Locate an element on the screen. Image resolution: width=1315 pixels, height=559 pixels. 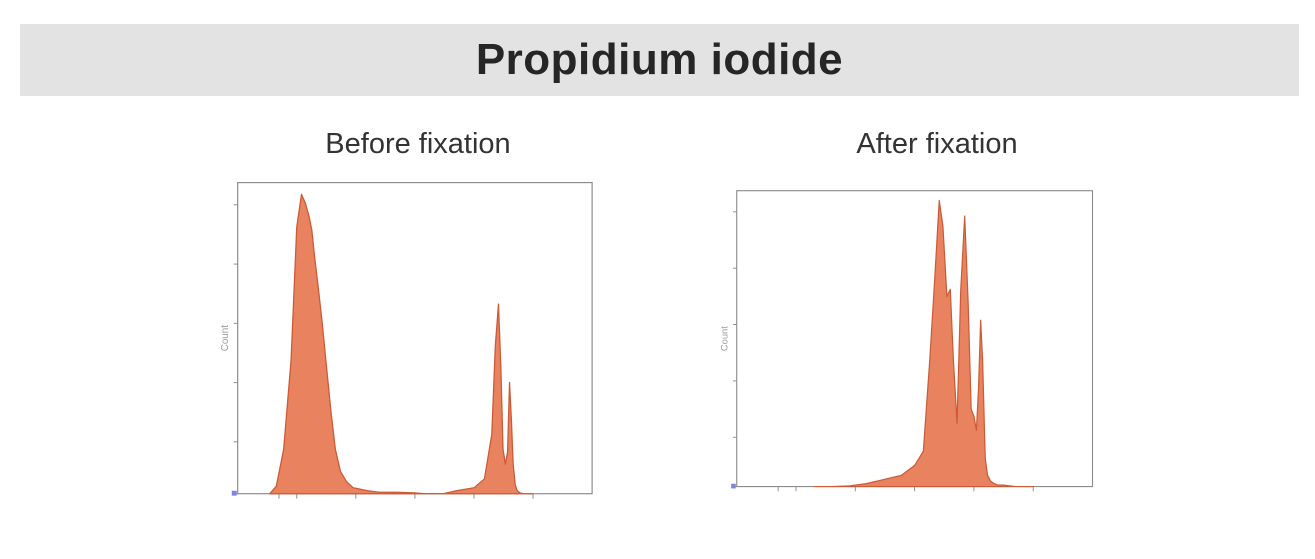
plot-frame is located at coordinates (915, 339).